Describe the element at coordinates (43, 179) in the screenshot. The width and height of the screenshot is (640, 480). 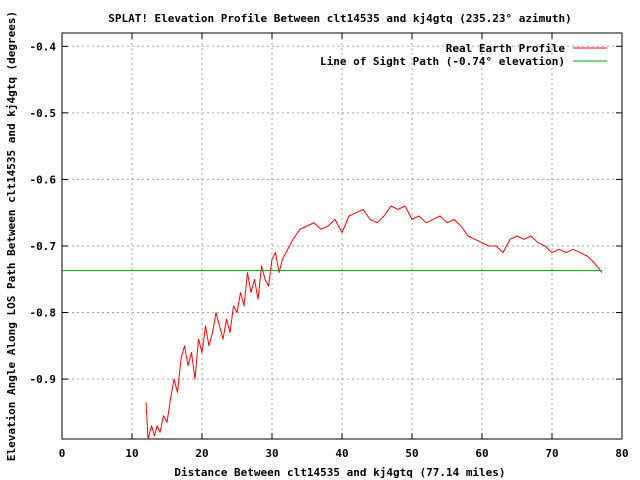
I see `y-tick-label: -0.6` at that location.